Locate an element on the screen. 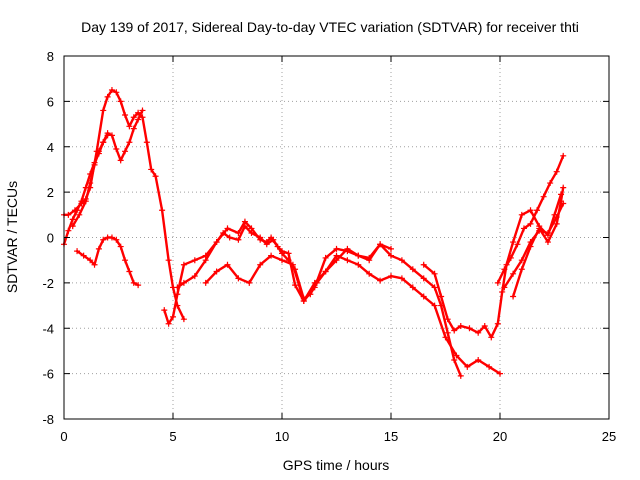 This screenshot has height=480, width=640. y-tick-label: 6 is located at coordinates (50, 101).